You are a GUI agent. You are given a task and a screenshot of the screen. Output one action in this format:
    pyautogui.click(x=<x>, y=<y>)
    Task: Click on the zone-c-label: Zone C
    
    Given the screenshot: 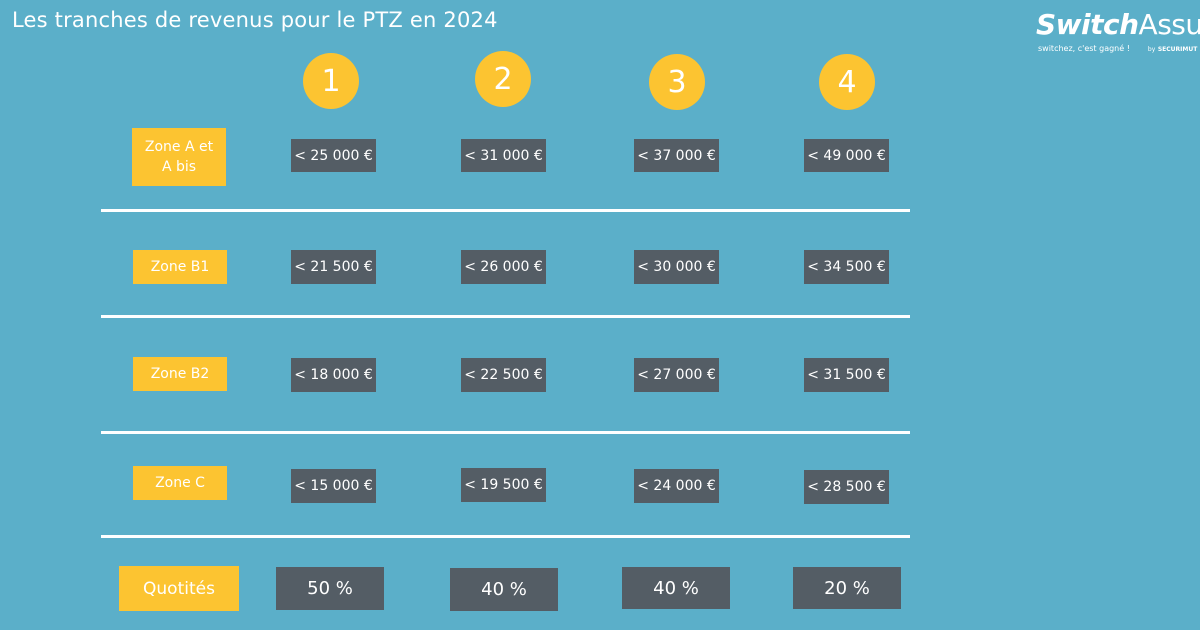 What is the action you would take?
    pyautogui.click(x=180, y=483)
    